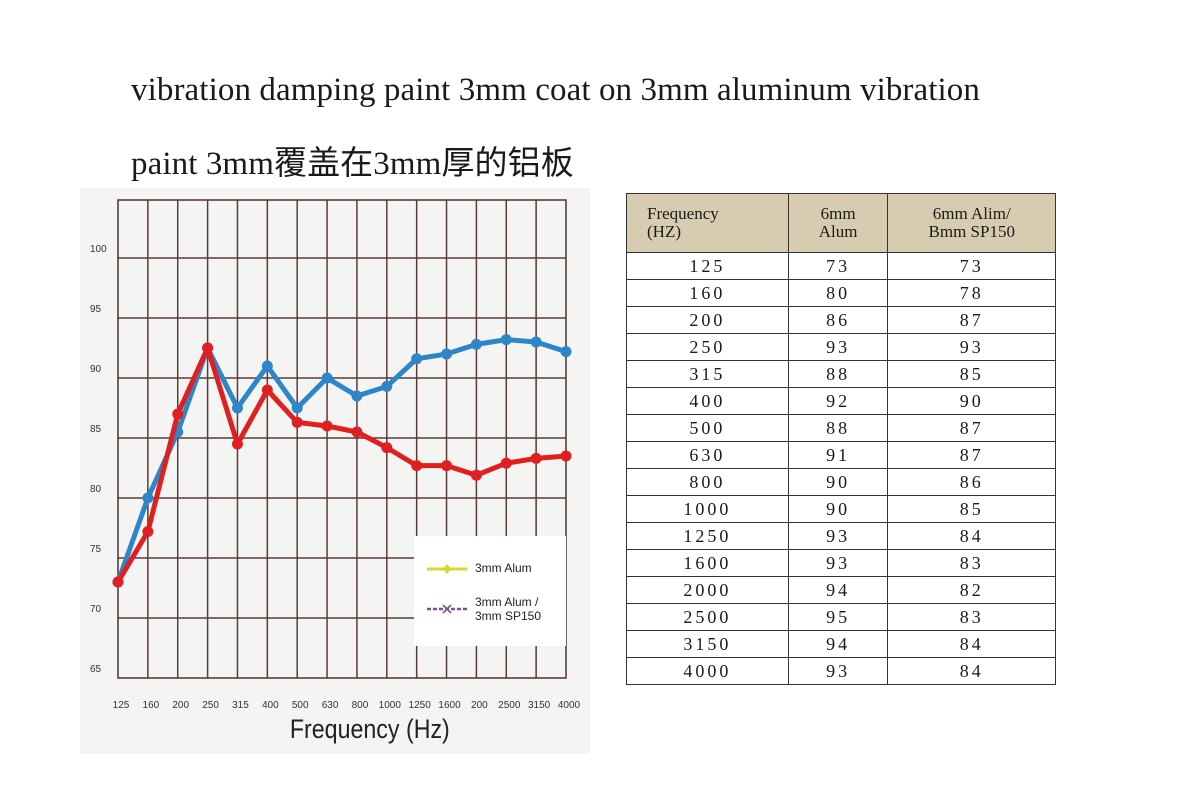 The width and height of the screenshot is (1179, 789). What do you see at coordinates (707, 266) in the screenshot?
I see `cell-frequency: 125` at bounding box center [707, 266].